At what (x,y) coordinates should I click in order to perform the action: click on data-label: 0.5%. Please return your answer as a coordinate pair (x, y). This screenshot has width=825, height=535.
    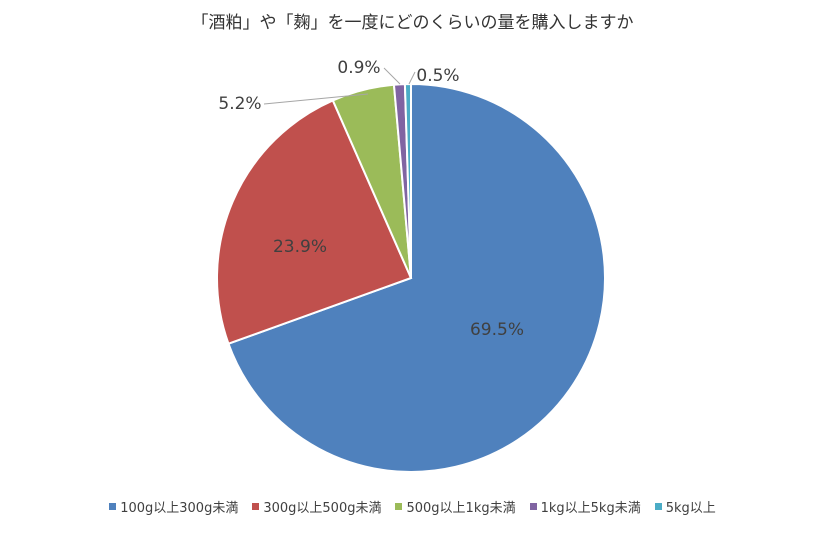
    Looking at the image, I should click on (437, 76).